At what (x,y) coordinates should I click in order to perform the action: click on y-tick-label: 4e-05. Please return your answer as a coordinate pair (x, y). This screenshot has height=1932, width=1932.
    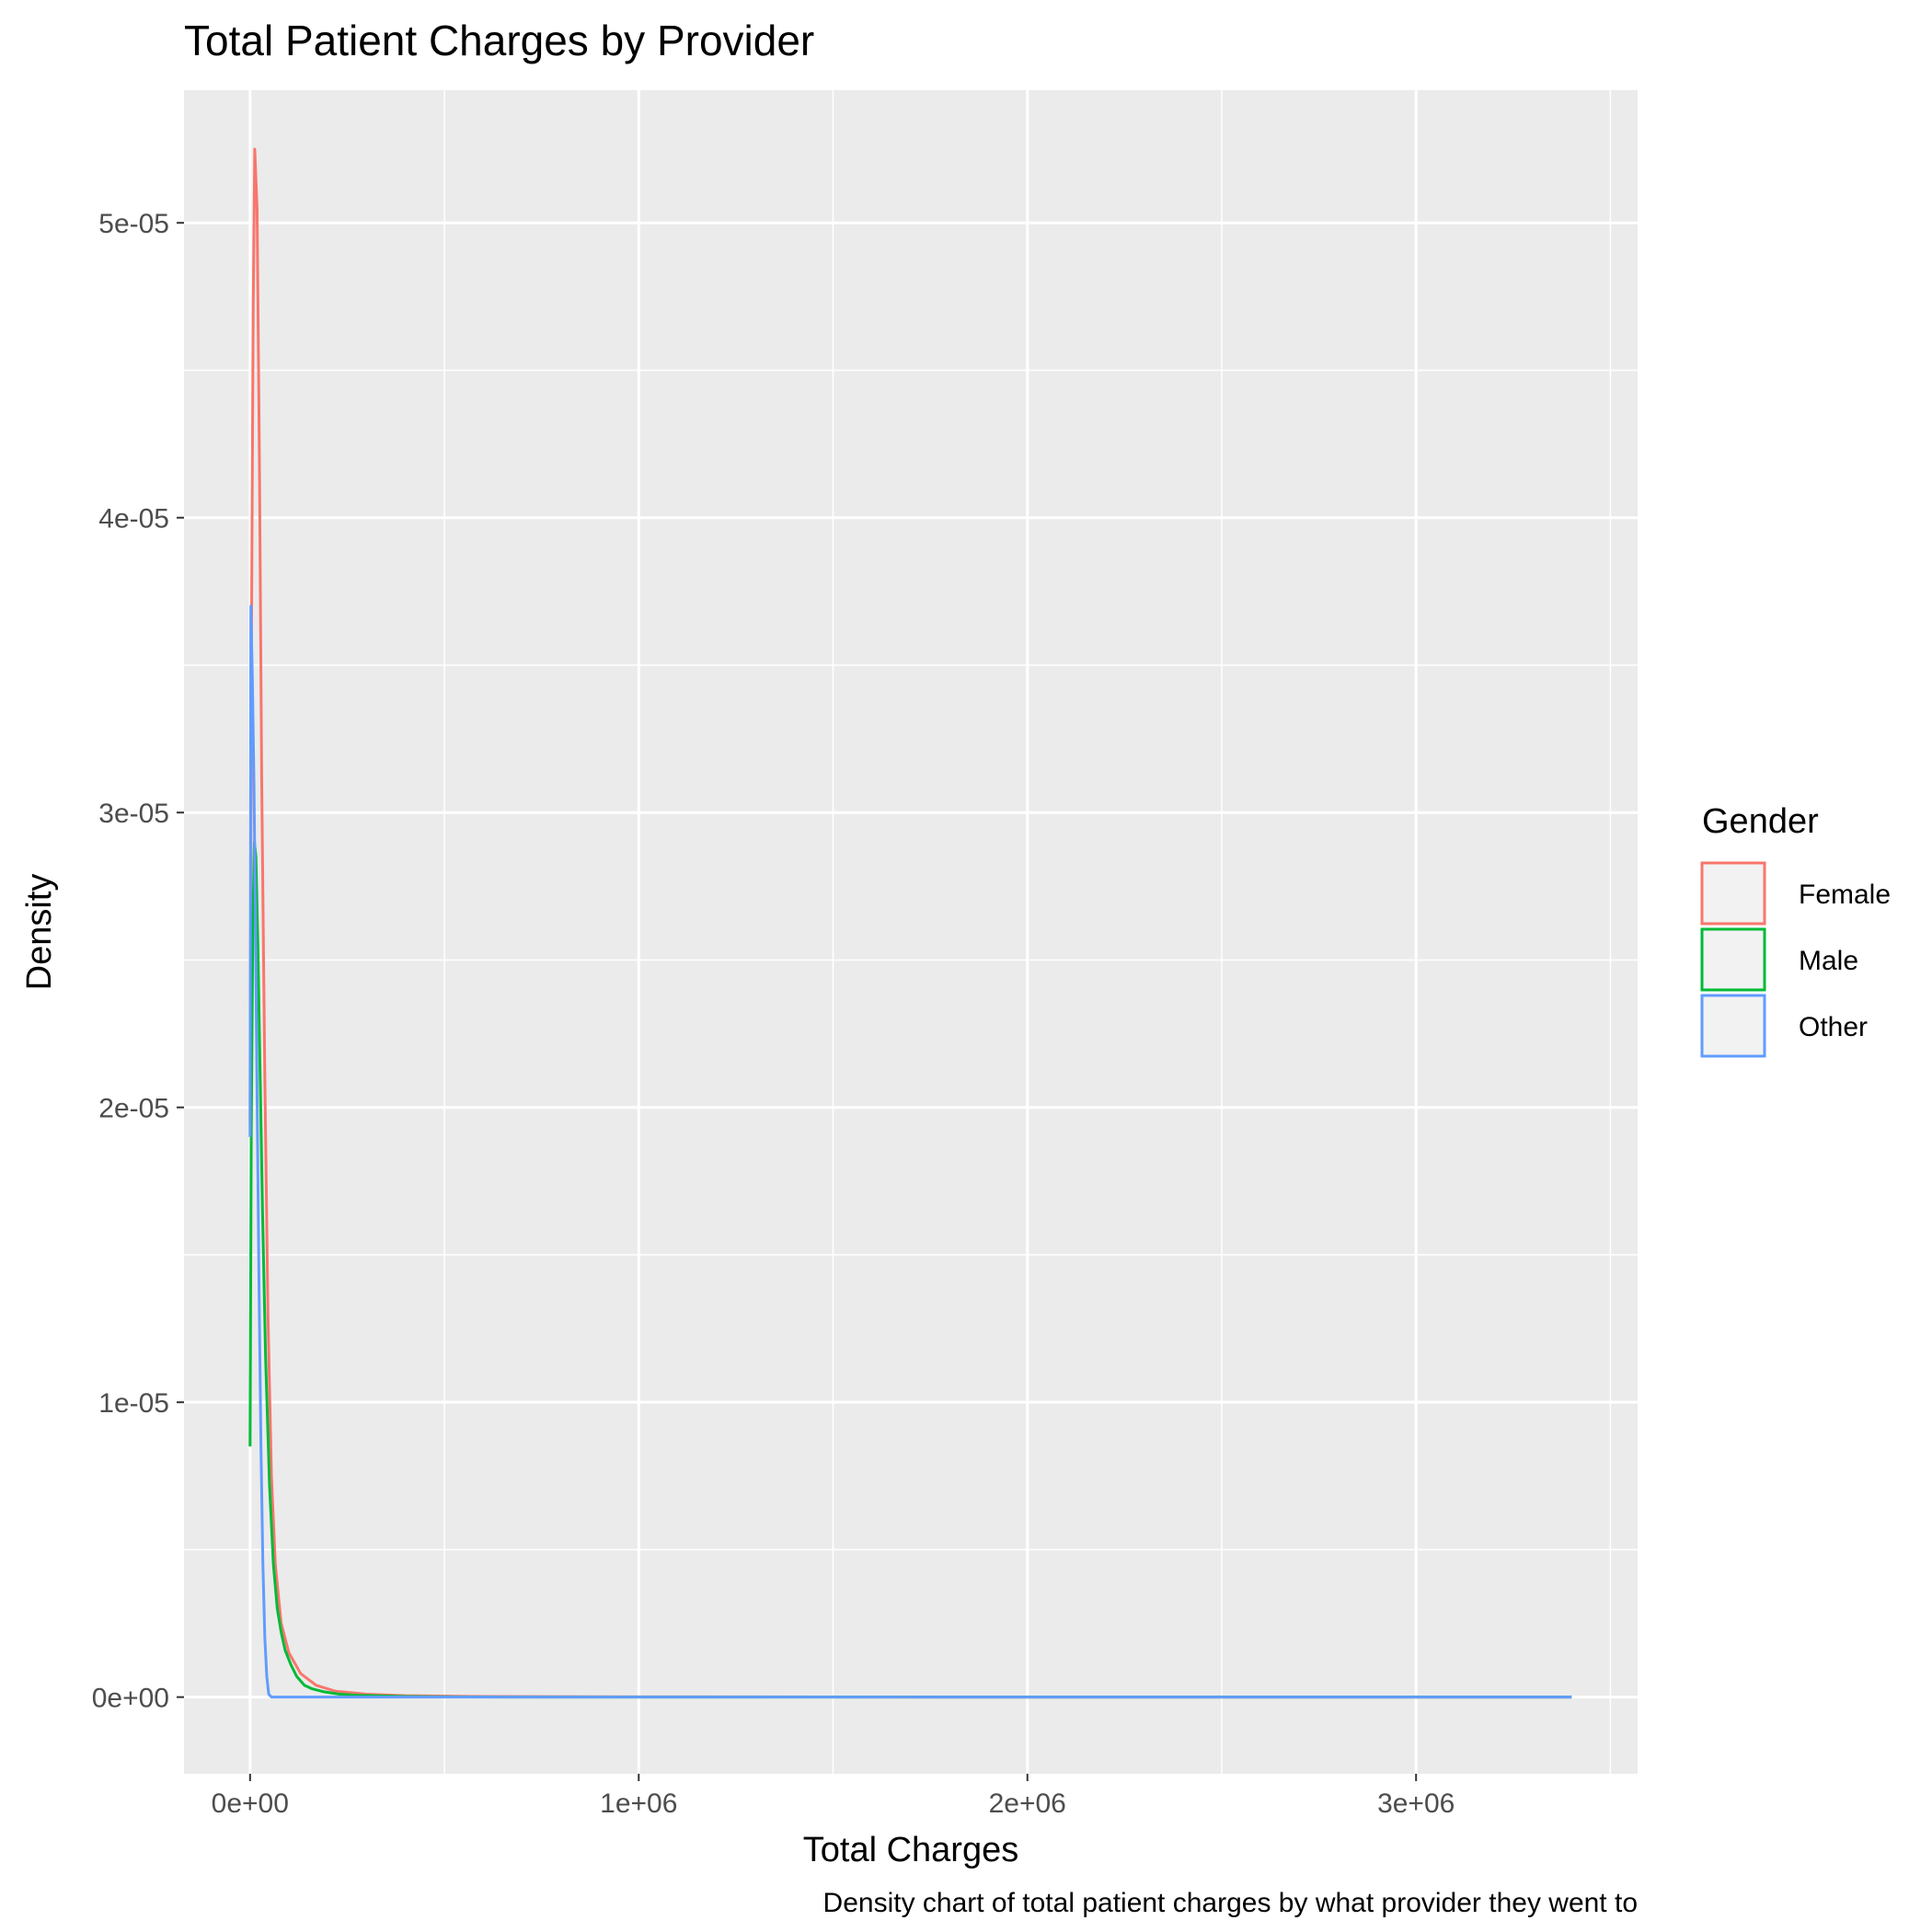
    Looking at the image, I should click on (133, 519).